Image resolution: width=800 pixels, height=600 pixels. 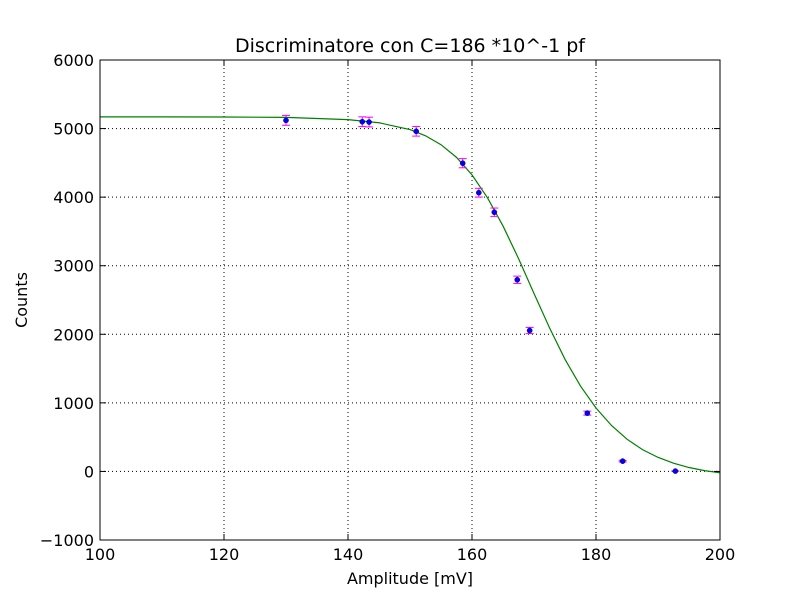 I want to click on y-tick-label: 5000, so click(x=73, y=129).